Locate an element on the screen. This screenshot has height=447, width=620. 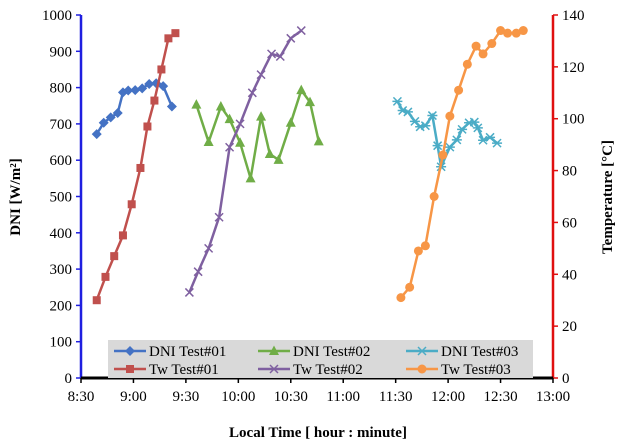
y-axis-right-label: Temperature [°C] is located at coordinates (608, 197).